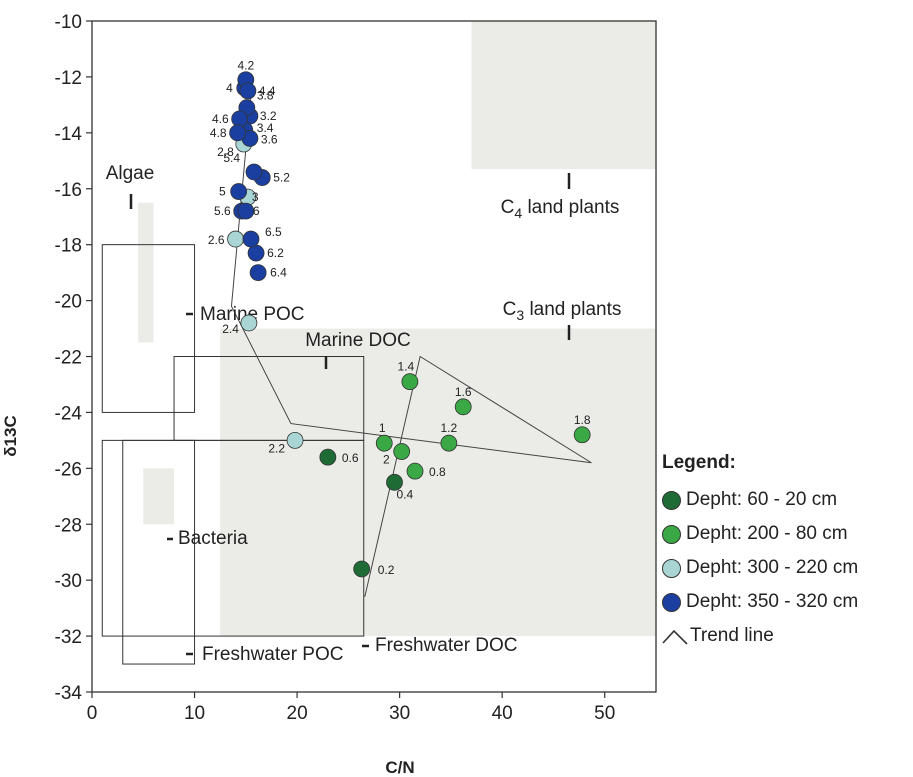 Image resolution: width=913 pixels, height=777 pixels. What do you see at coordinates (399, 713) in the screenshot?
I see `x-tick-label: 30` at bounding box center [399, 713].